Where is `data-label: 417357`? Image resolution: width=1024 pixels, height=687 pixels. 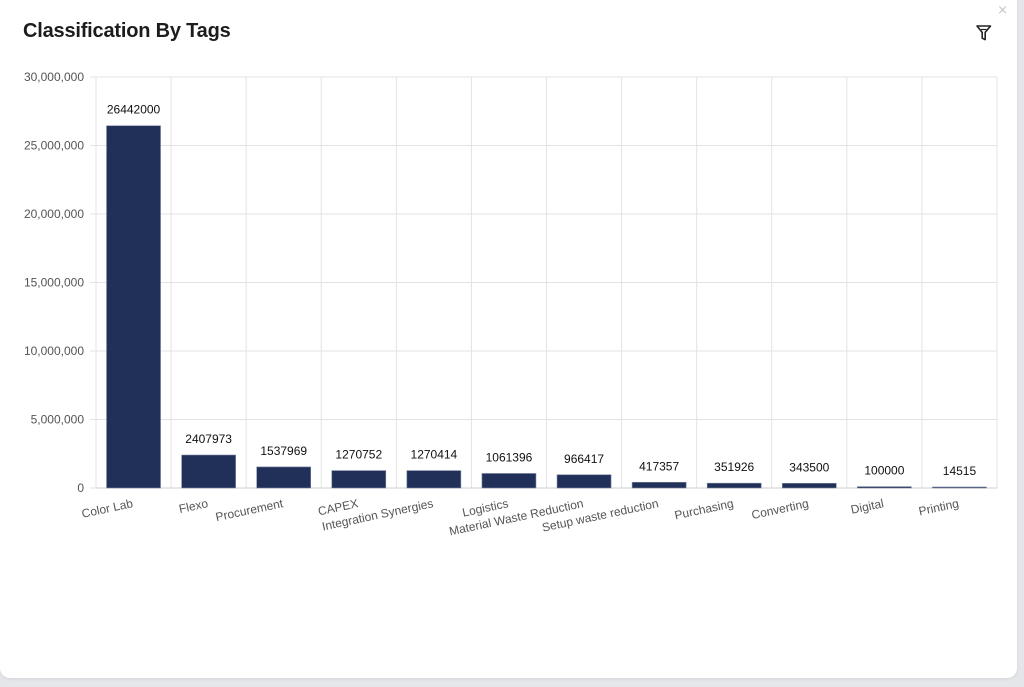
data-label: 417357 is located at coordinates (659, 466).